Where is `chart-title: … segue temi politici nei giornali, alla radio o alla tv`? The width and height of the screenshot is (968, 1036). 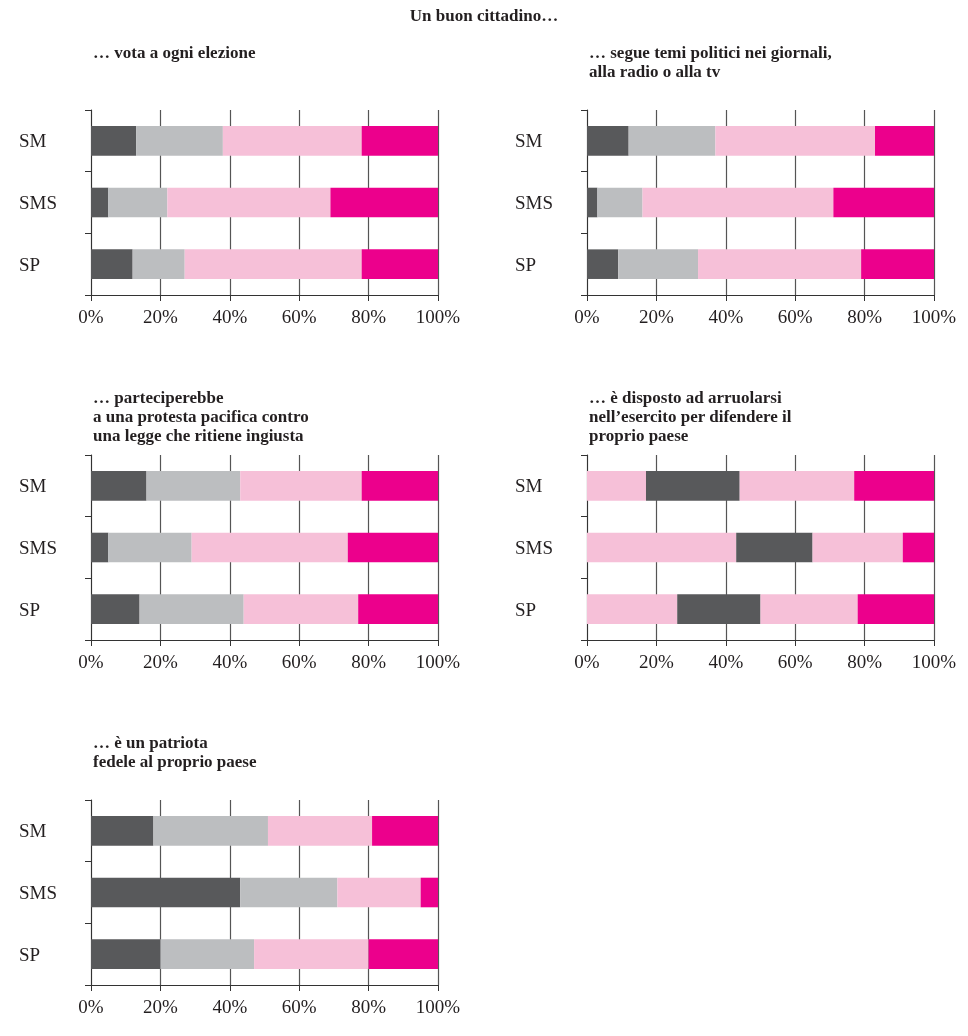
chart-title: … segue temi politici nei giornali, alla radio o alla tv is located at coordinates (710, 62).